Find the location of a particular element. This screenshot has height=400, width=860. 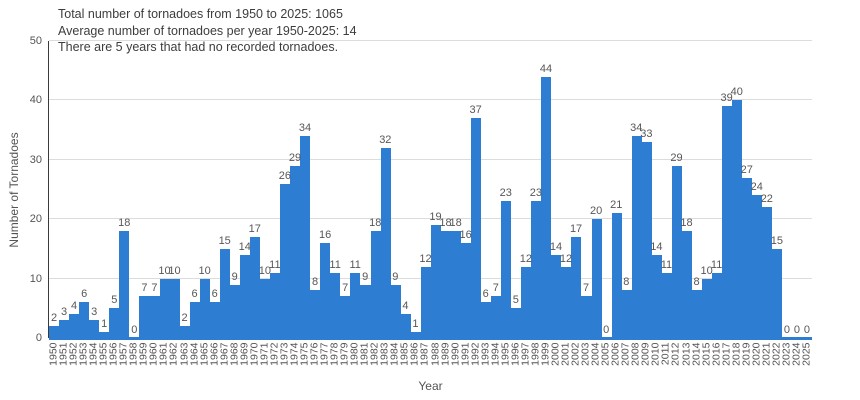

x-axis-line is located at coordinates (430, 338).